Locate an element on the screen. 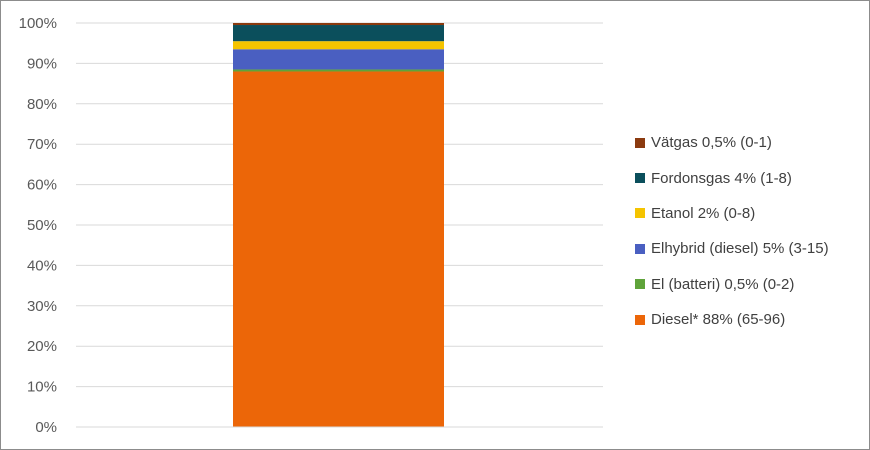 The image size is (870, 450). legend-item: Etanol 2% (0-8) is located at coordinates (750, 213).